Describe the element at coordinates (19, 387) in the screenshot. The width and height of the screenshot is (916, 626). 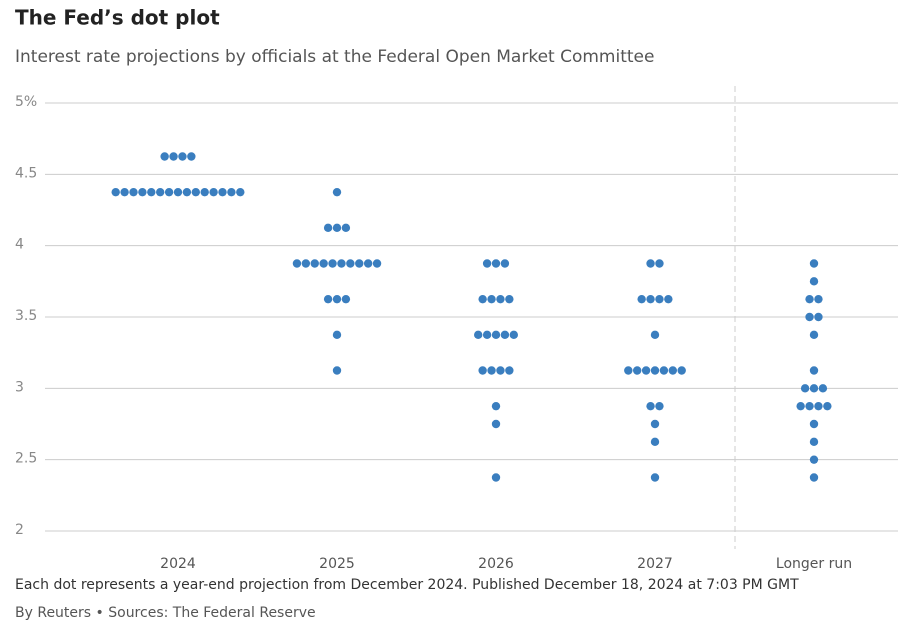
I see `y-tick-label: 3` at that location.